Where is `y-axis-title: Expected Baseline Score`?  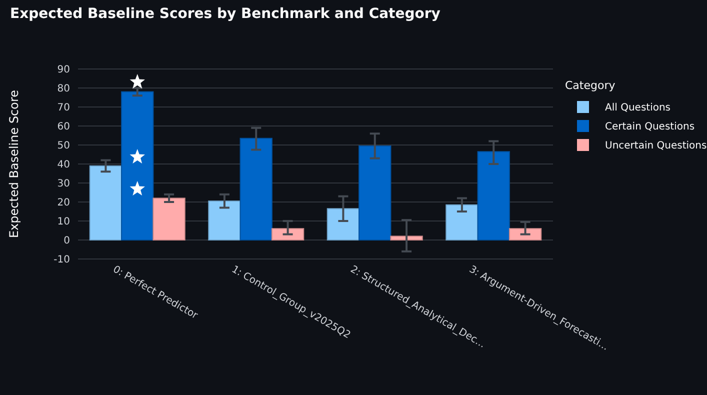
y-axis-title: Expected Baseline Score is located at coordinates (14, 164).